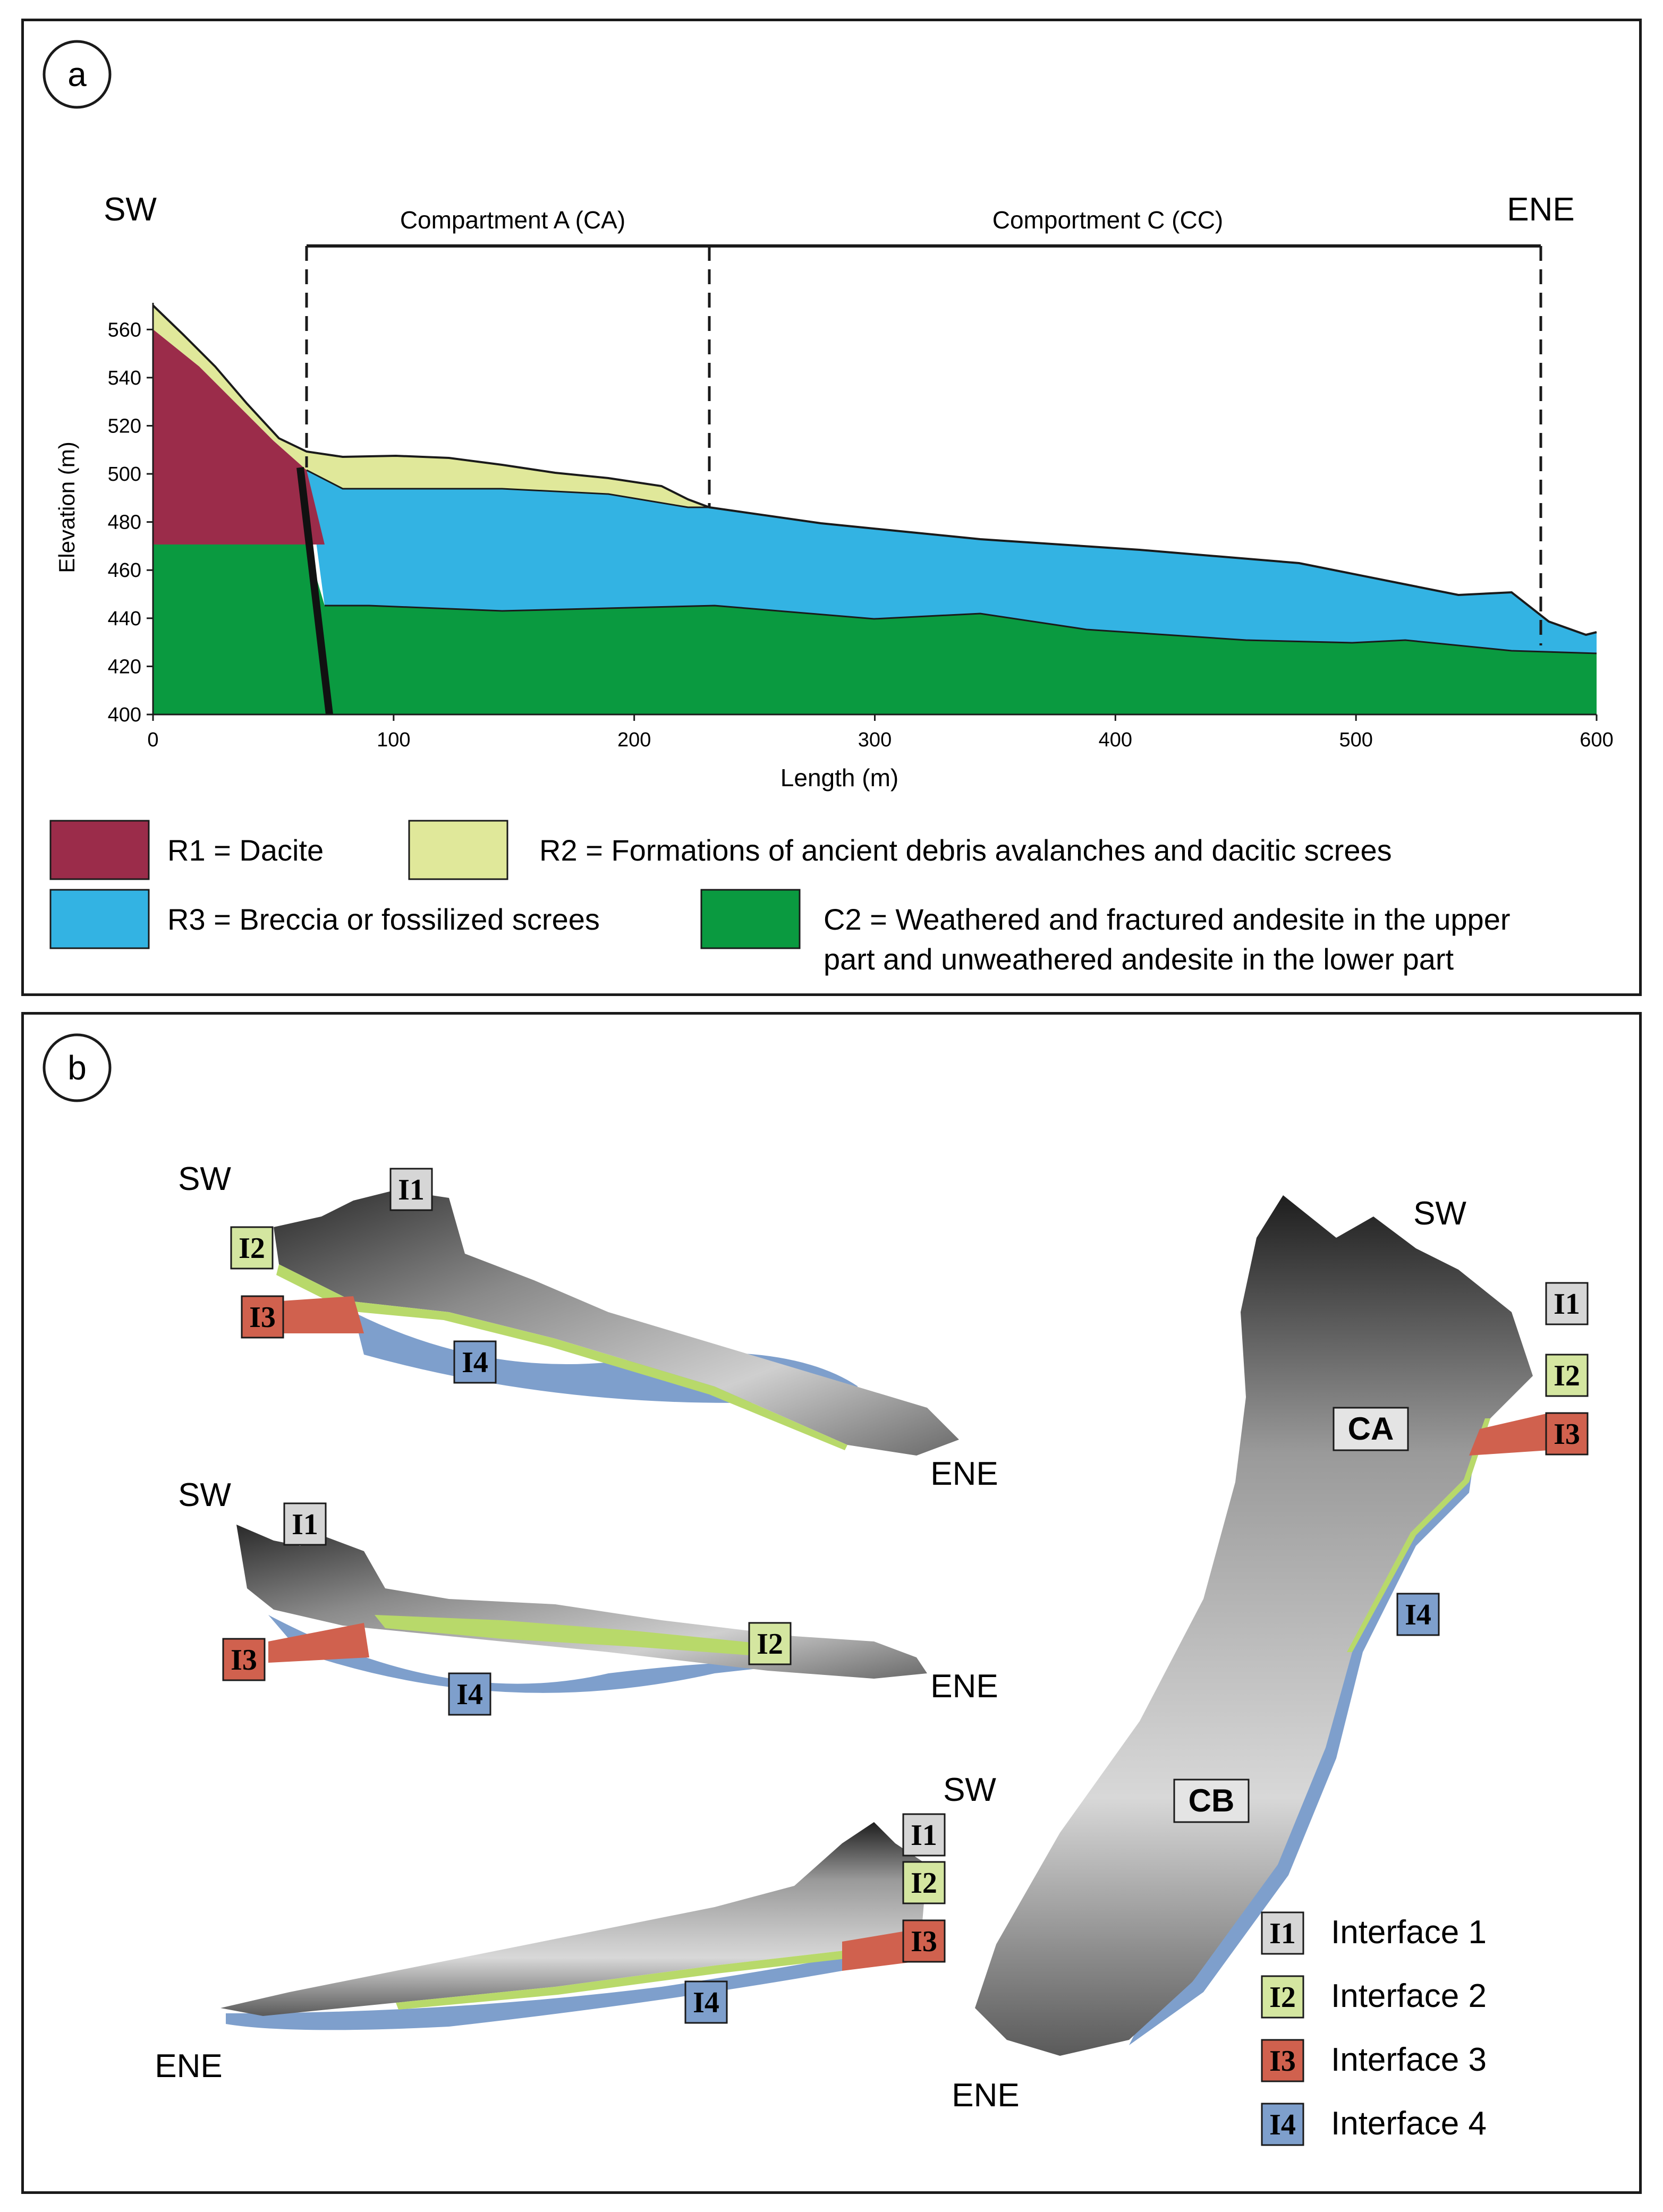  I want to click on view2-tag-i3, so click(244, 1660).